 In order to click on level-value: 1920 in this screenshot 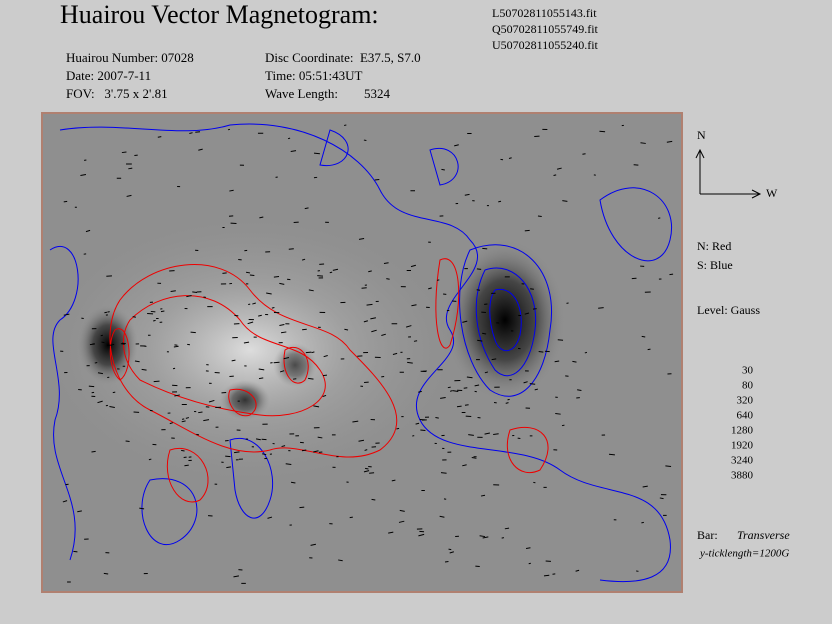, I will do `click(742, 446)`.